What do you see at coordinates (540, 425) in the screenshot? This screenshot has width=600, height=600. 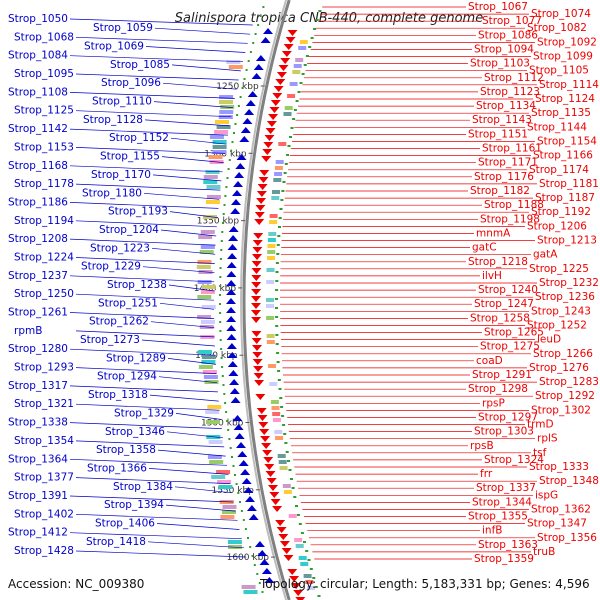 I see `gene-label-trmd: trmD` at bounding box center [540, 425].